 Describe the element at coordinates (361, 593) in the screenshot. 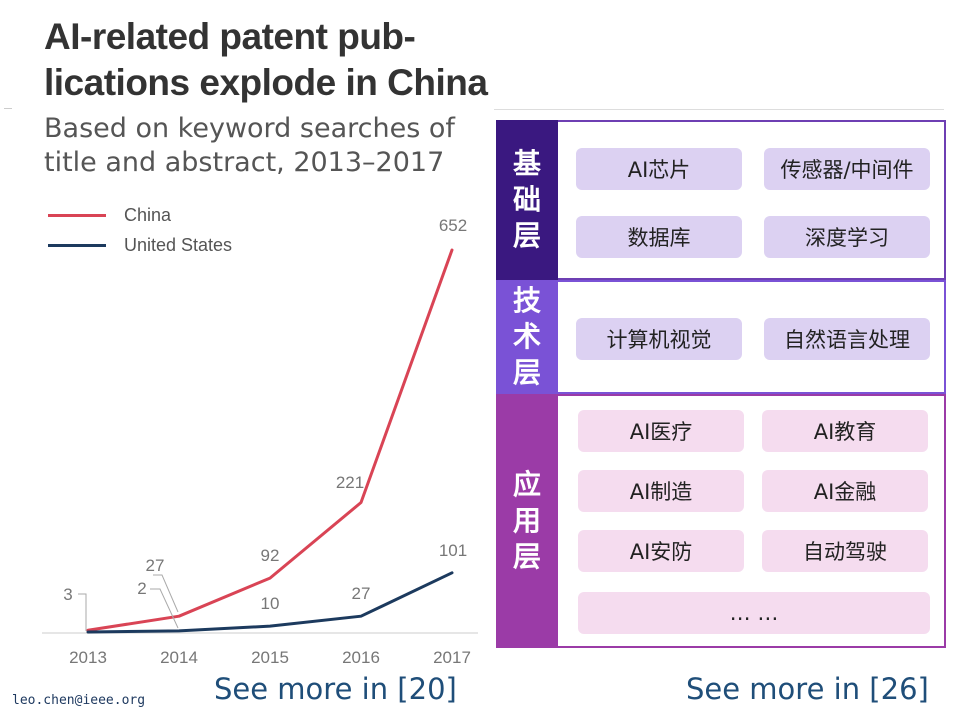

I see `data-label-united-states: 27` at that location.